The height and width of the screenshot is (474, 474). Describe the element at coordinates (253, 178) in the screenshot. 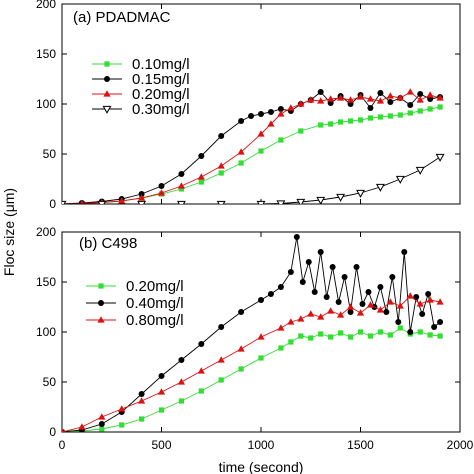

I see `series-0-30mg-l` at that location.